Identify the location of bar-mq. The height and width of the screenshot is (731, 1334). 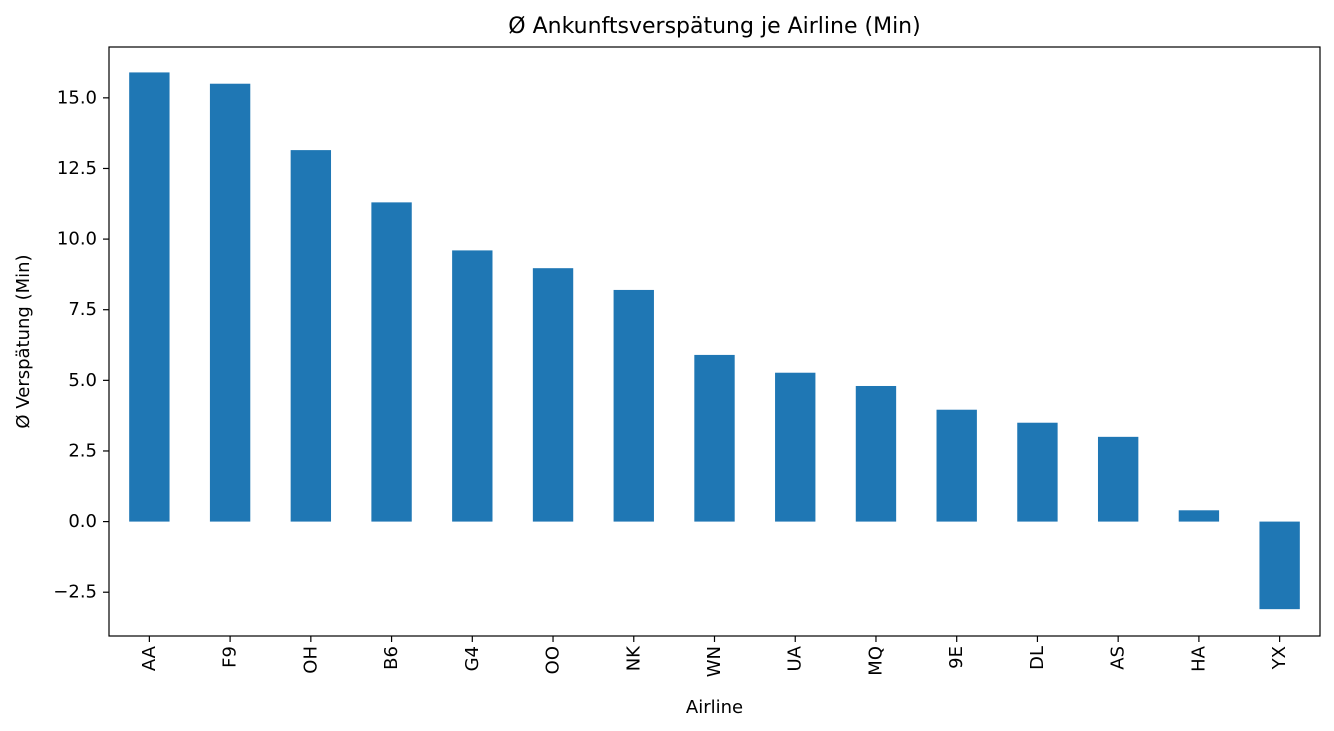
(876, 453).